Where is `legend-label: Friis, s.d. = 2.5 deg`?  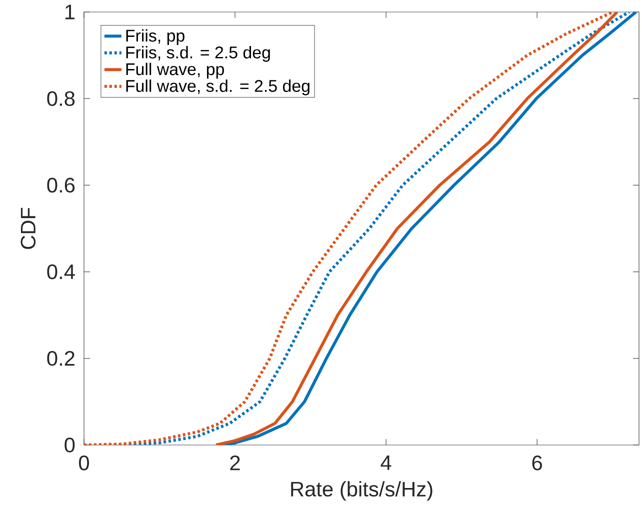
legend-label: Friis, s.d. = 2.5 deg is located at coordinates (198, 54).